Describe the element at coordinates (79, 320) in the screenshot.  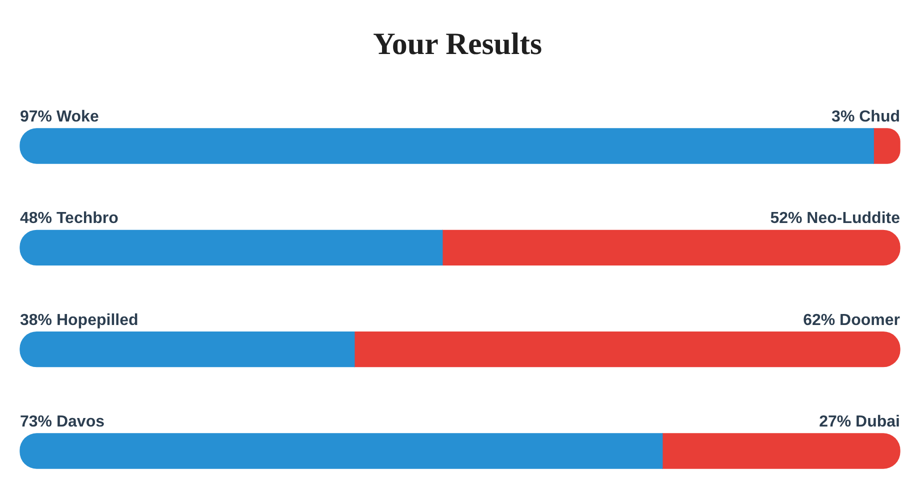
I see `data-label: 38% Hopepilled` at that location.